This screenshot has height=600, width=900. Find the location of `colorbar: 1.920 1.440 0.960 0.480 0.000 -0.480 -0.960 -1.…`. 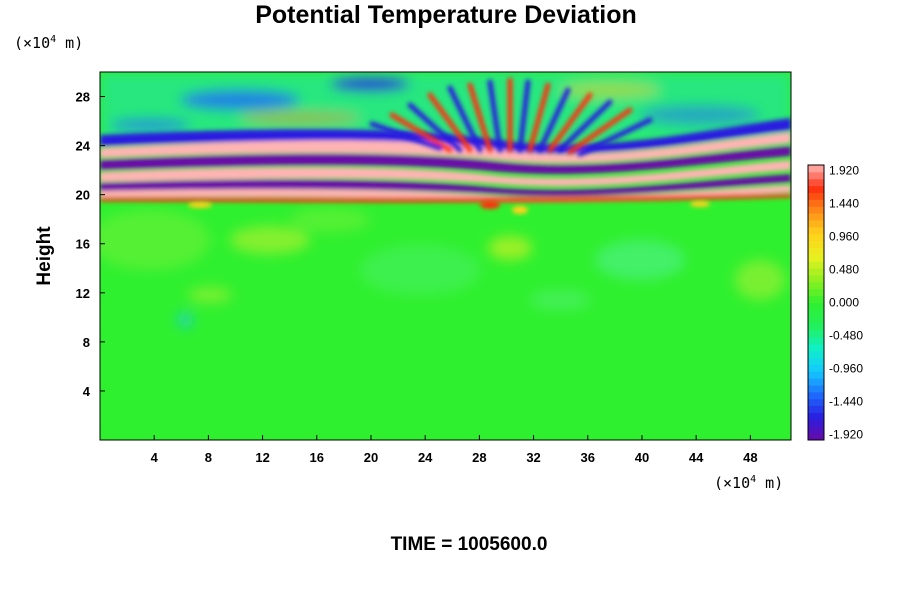

colorbar: 1.920 1.440 0.960 0.480 0.000 -0.480 -0.960 -1.… is located at coordinates (835, 303).